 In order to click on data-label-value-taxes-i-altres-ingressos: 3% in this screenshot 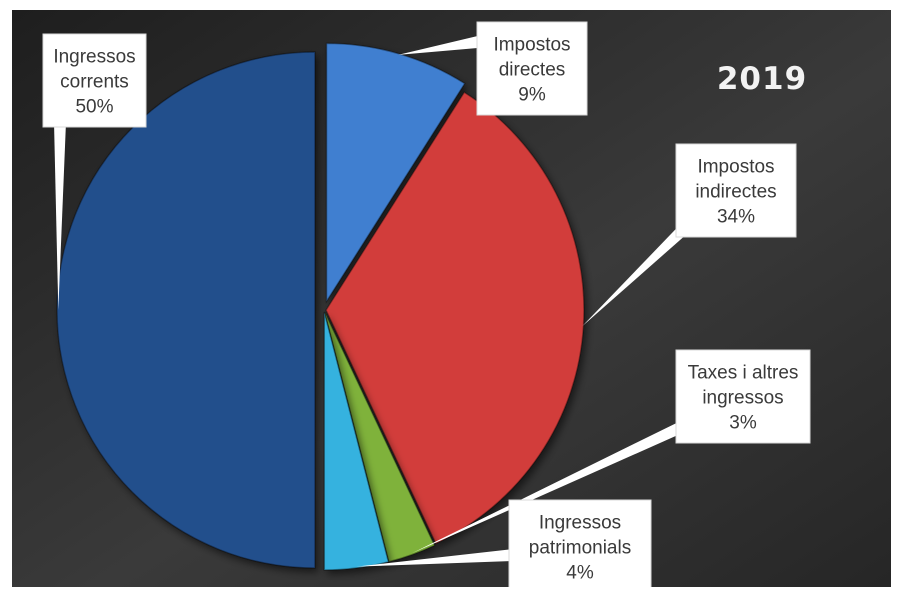, I will do `click(743, 423)`.